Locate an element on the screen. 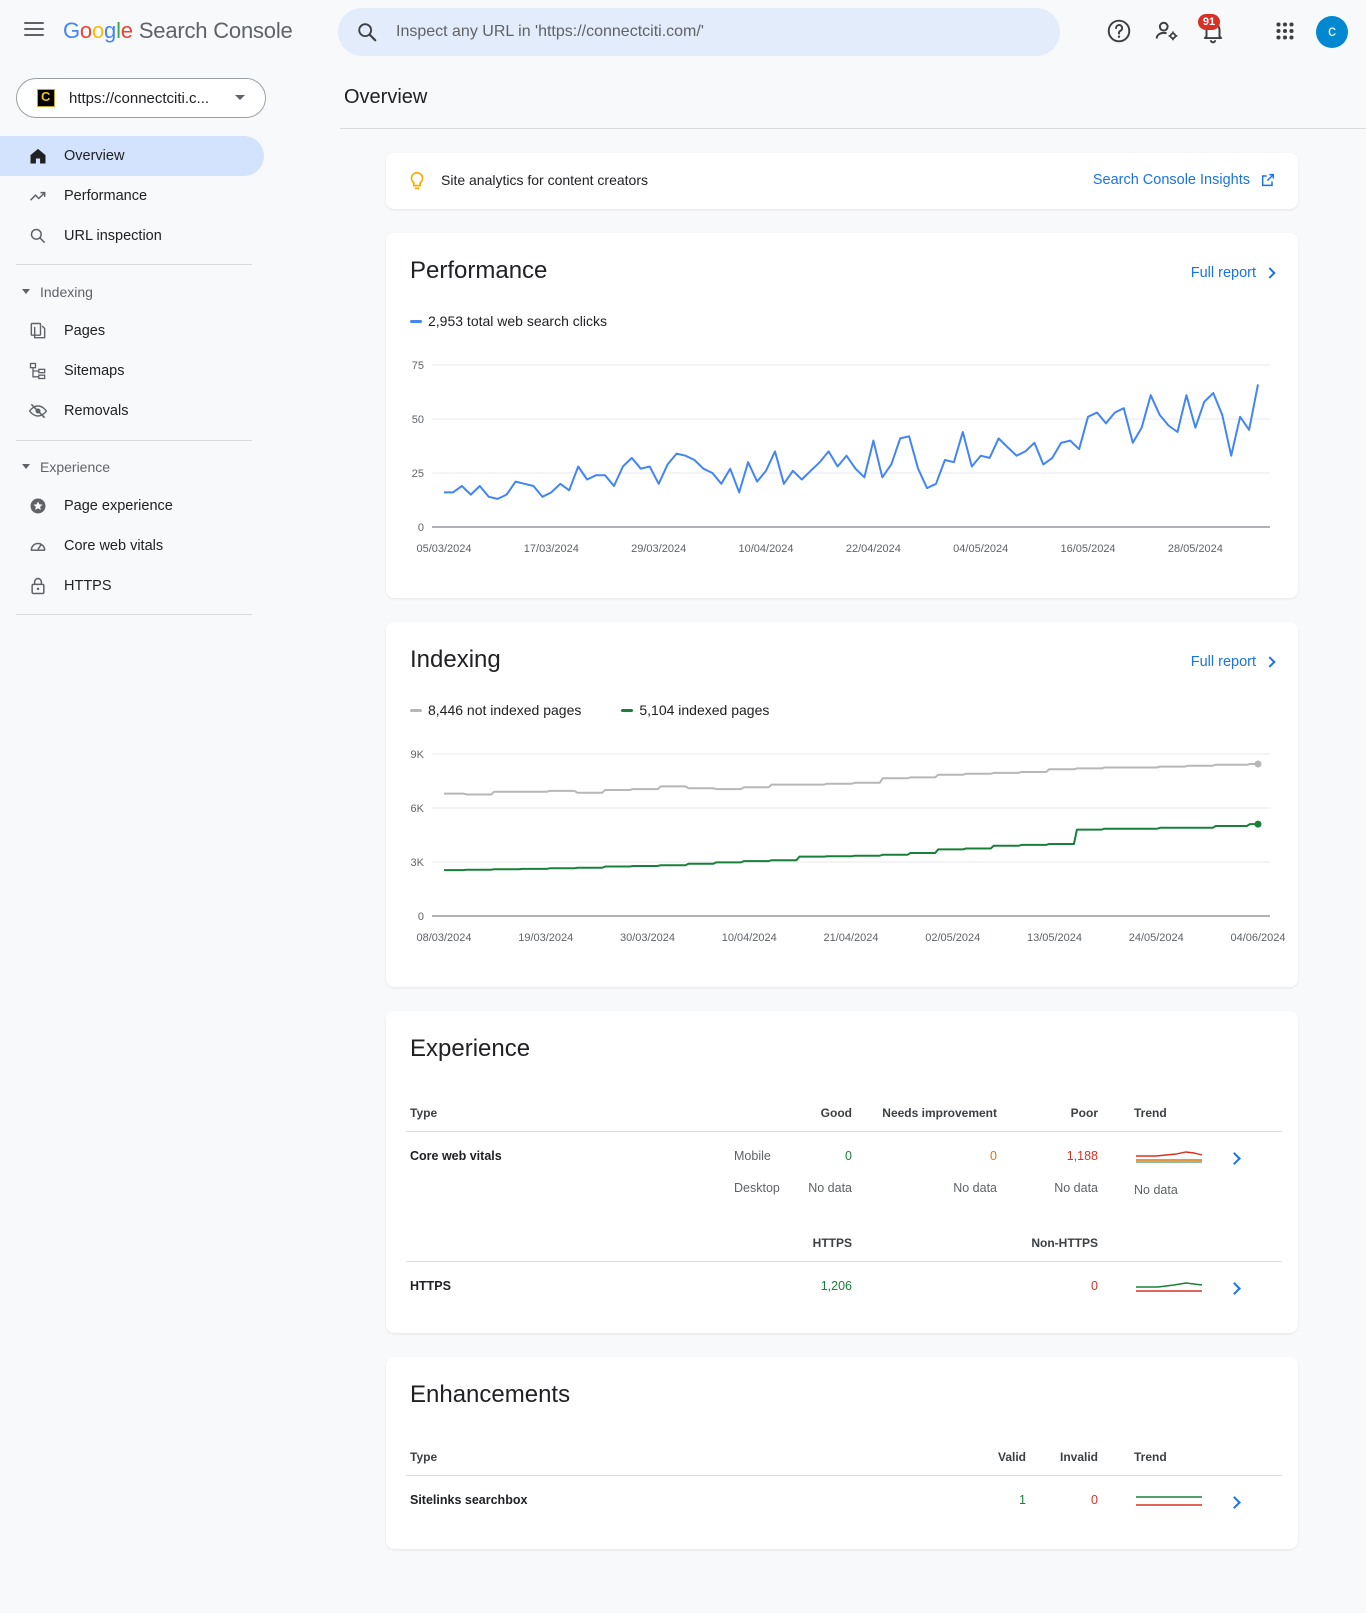 The width and height of the screenshot is (1366, 1613). home-icon is located at coordinates (38, 156).